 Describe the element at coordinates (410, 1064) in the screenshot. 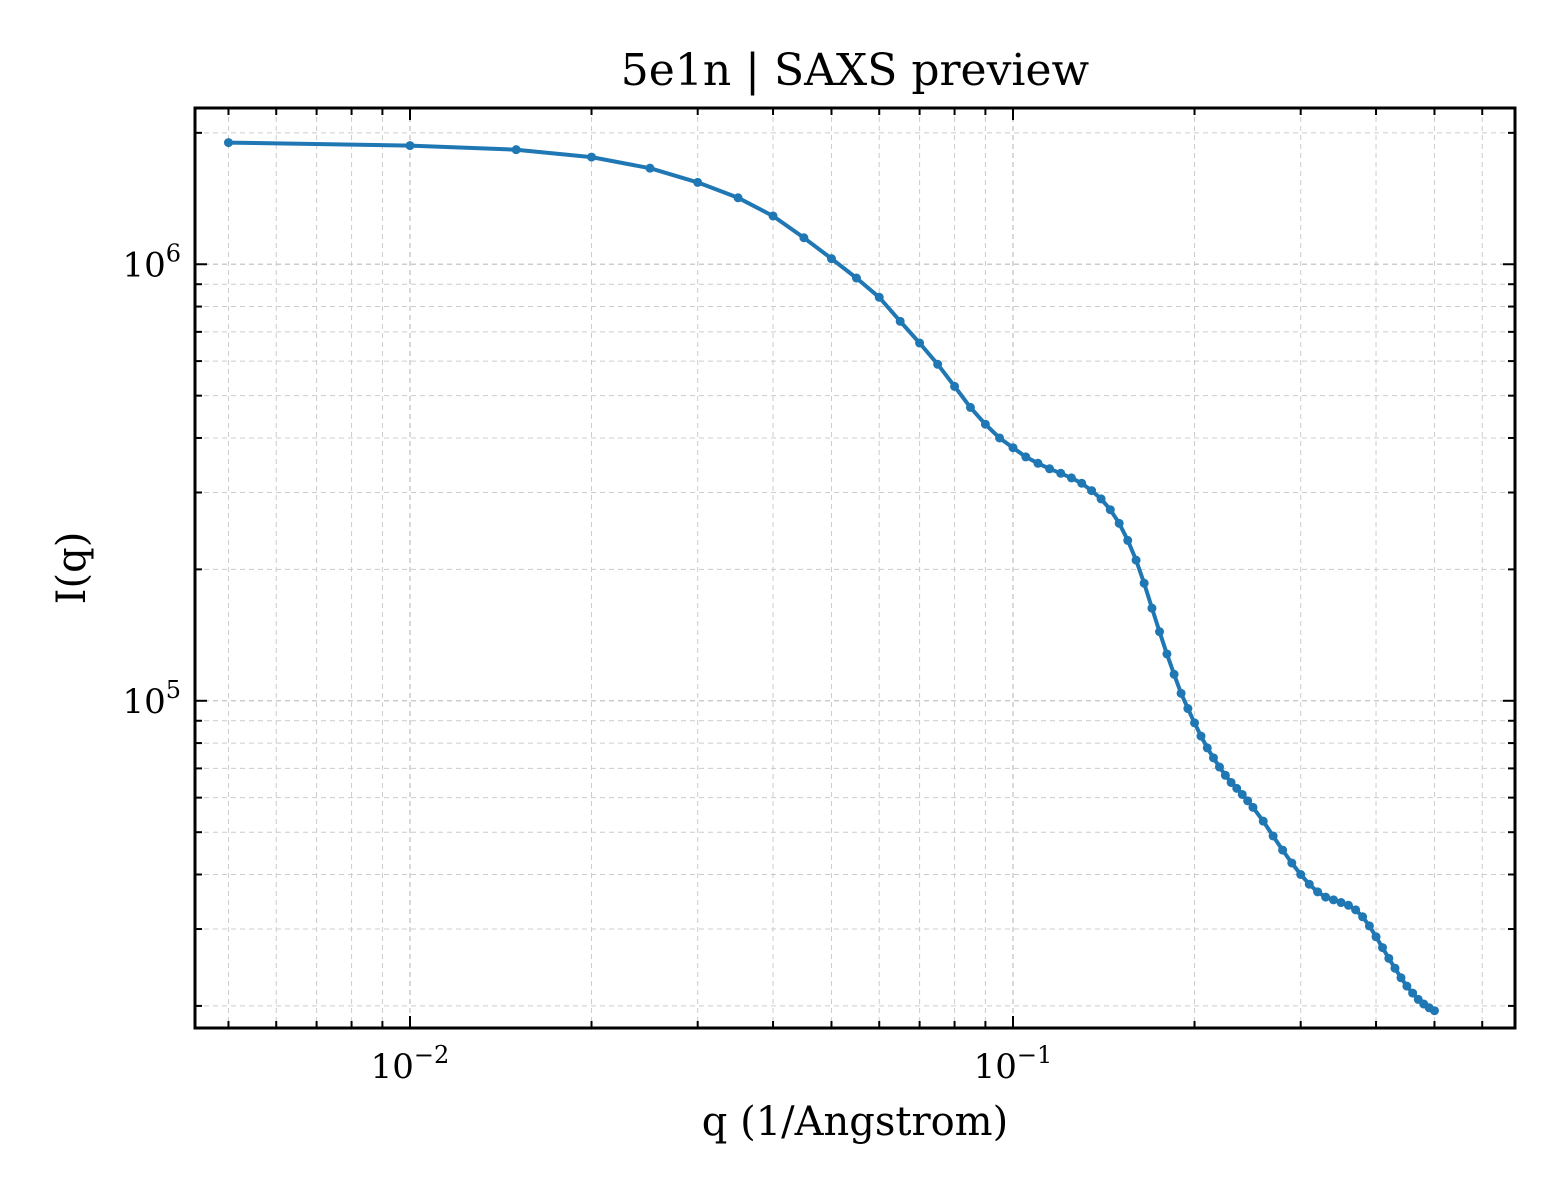

I see `x-tick-label: 10⁻²` at that location.